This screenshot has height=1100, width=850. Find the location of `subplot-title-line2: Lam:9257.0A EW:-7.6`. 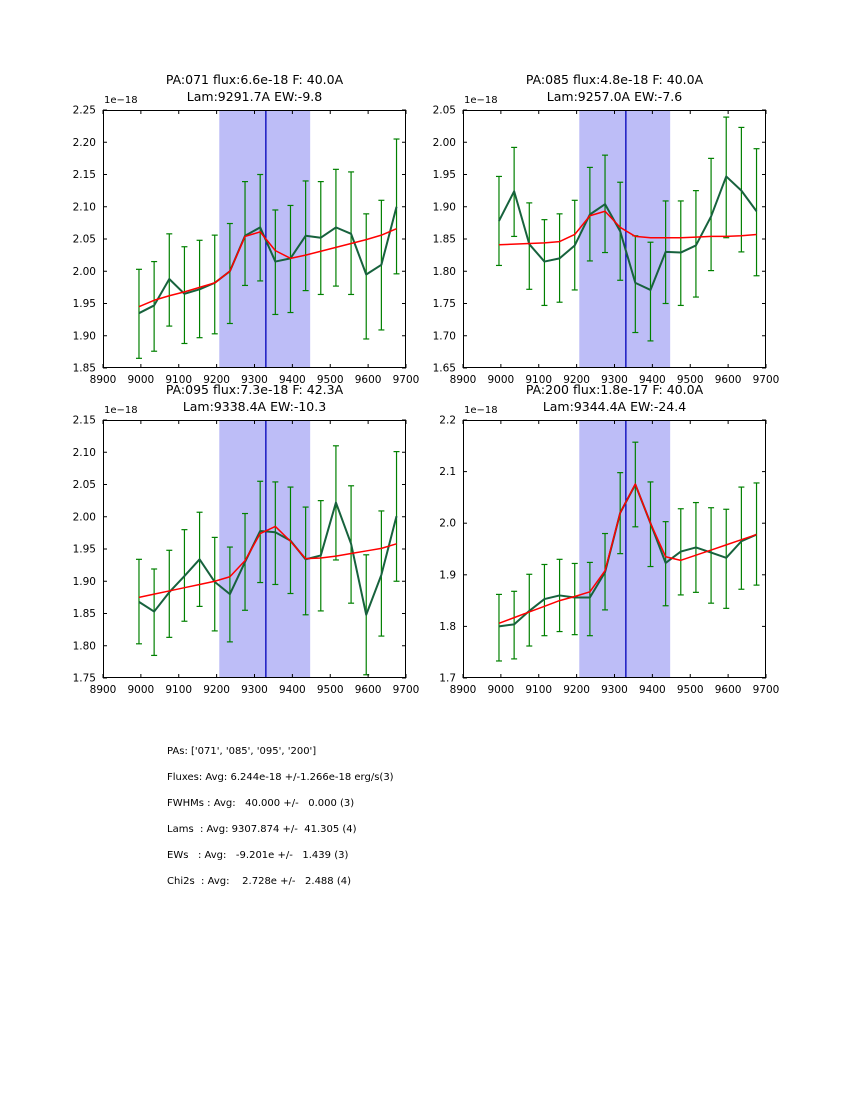

subplot-title-line2: Lam:9257.0A EW:-7.6 is located at coordinates (614, 96).